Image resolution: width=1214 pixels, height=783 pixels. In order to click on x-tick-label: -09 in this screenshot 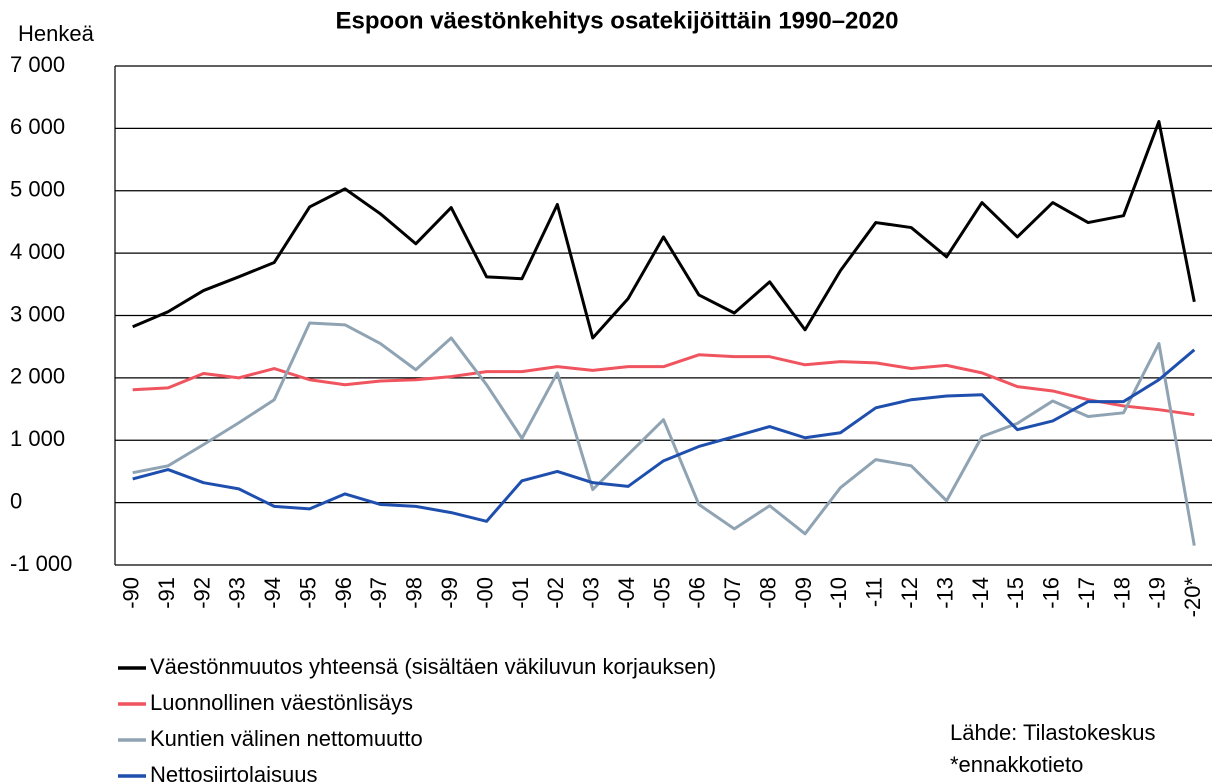, I will do `click(803, 593)`.